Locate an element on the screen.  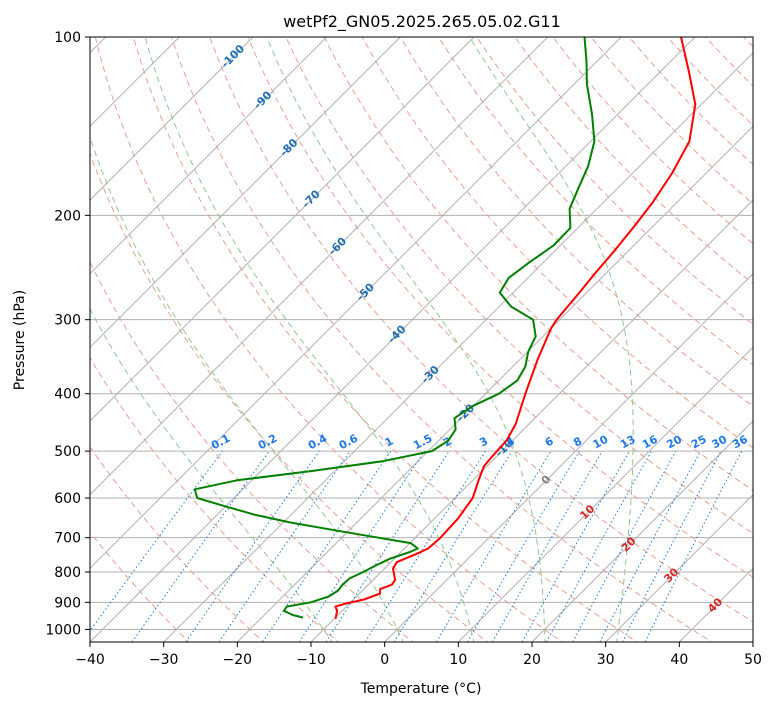
y-tick-label: 400 is located at coordinates (67, 395).